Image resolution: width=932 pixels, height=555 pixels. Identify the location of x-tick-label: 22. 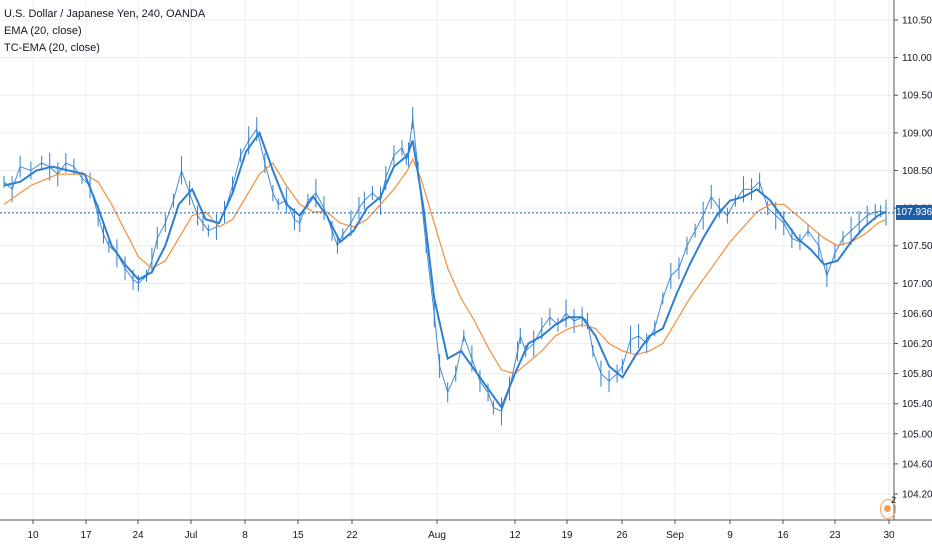
(352, 535).